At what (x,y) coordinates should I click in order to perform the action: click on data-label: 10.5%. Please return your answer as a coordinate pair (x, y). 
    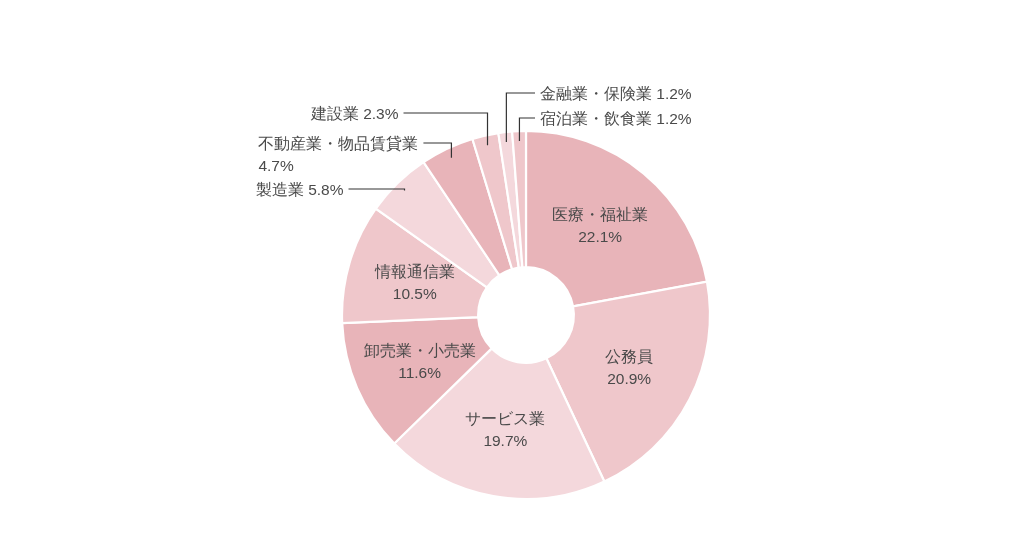
    Looking at the image, I should click on (414, 293).